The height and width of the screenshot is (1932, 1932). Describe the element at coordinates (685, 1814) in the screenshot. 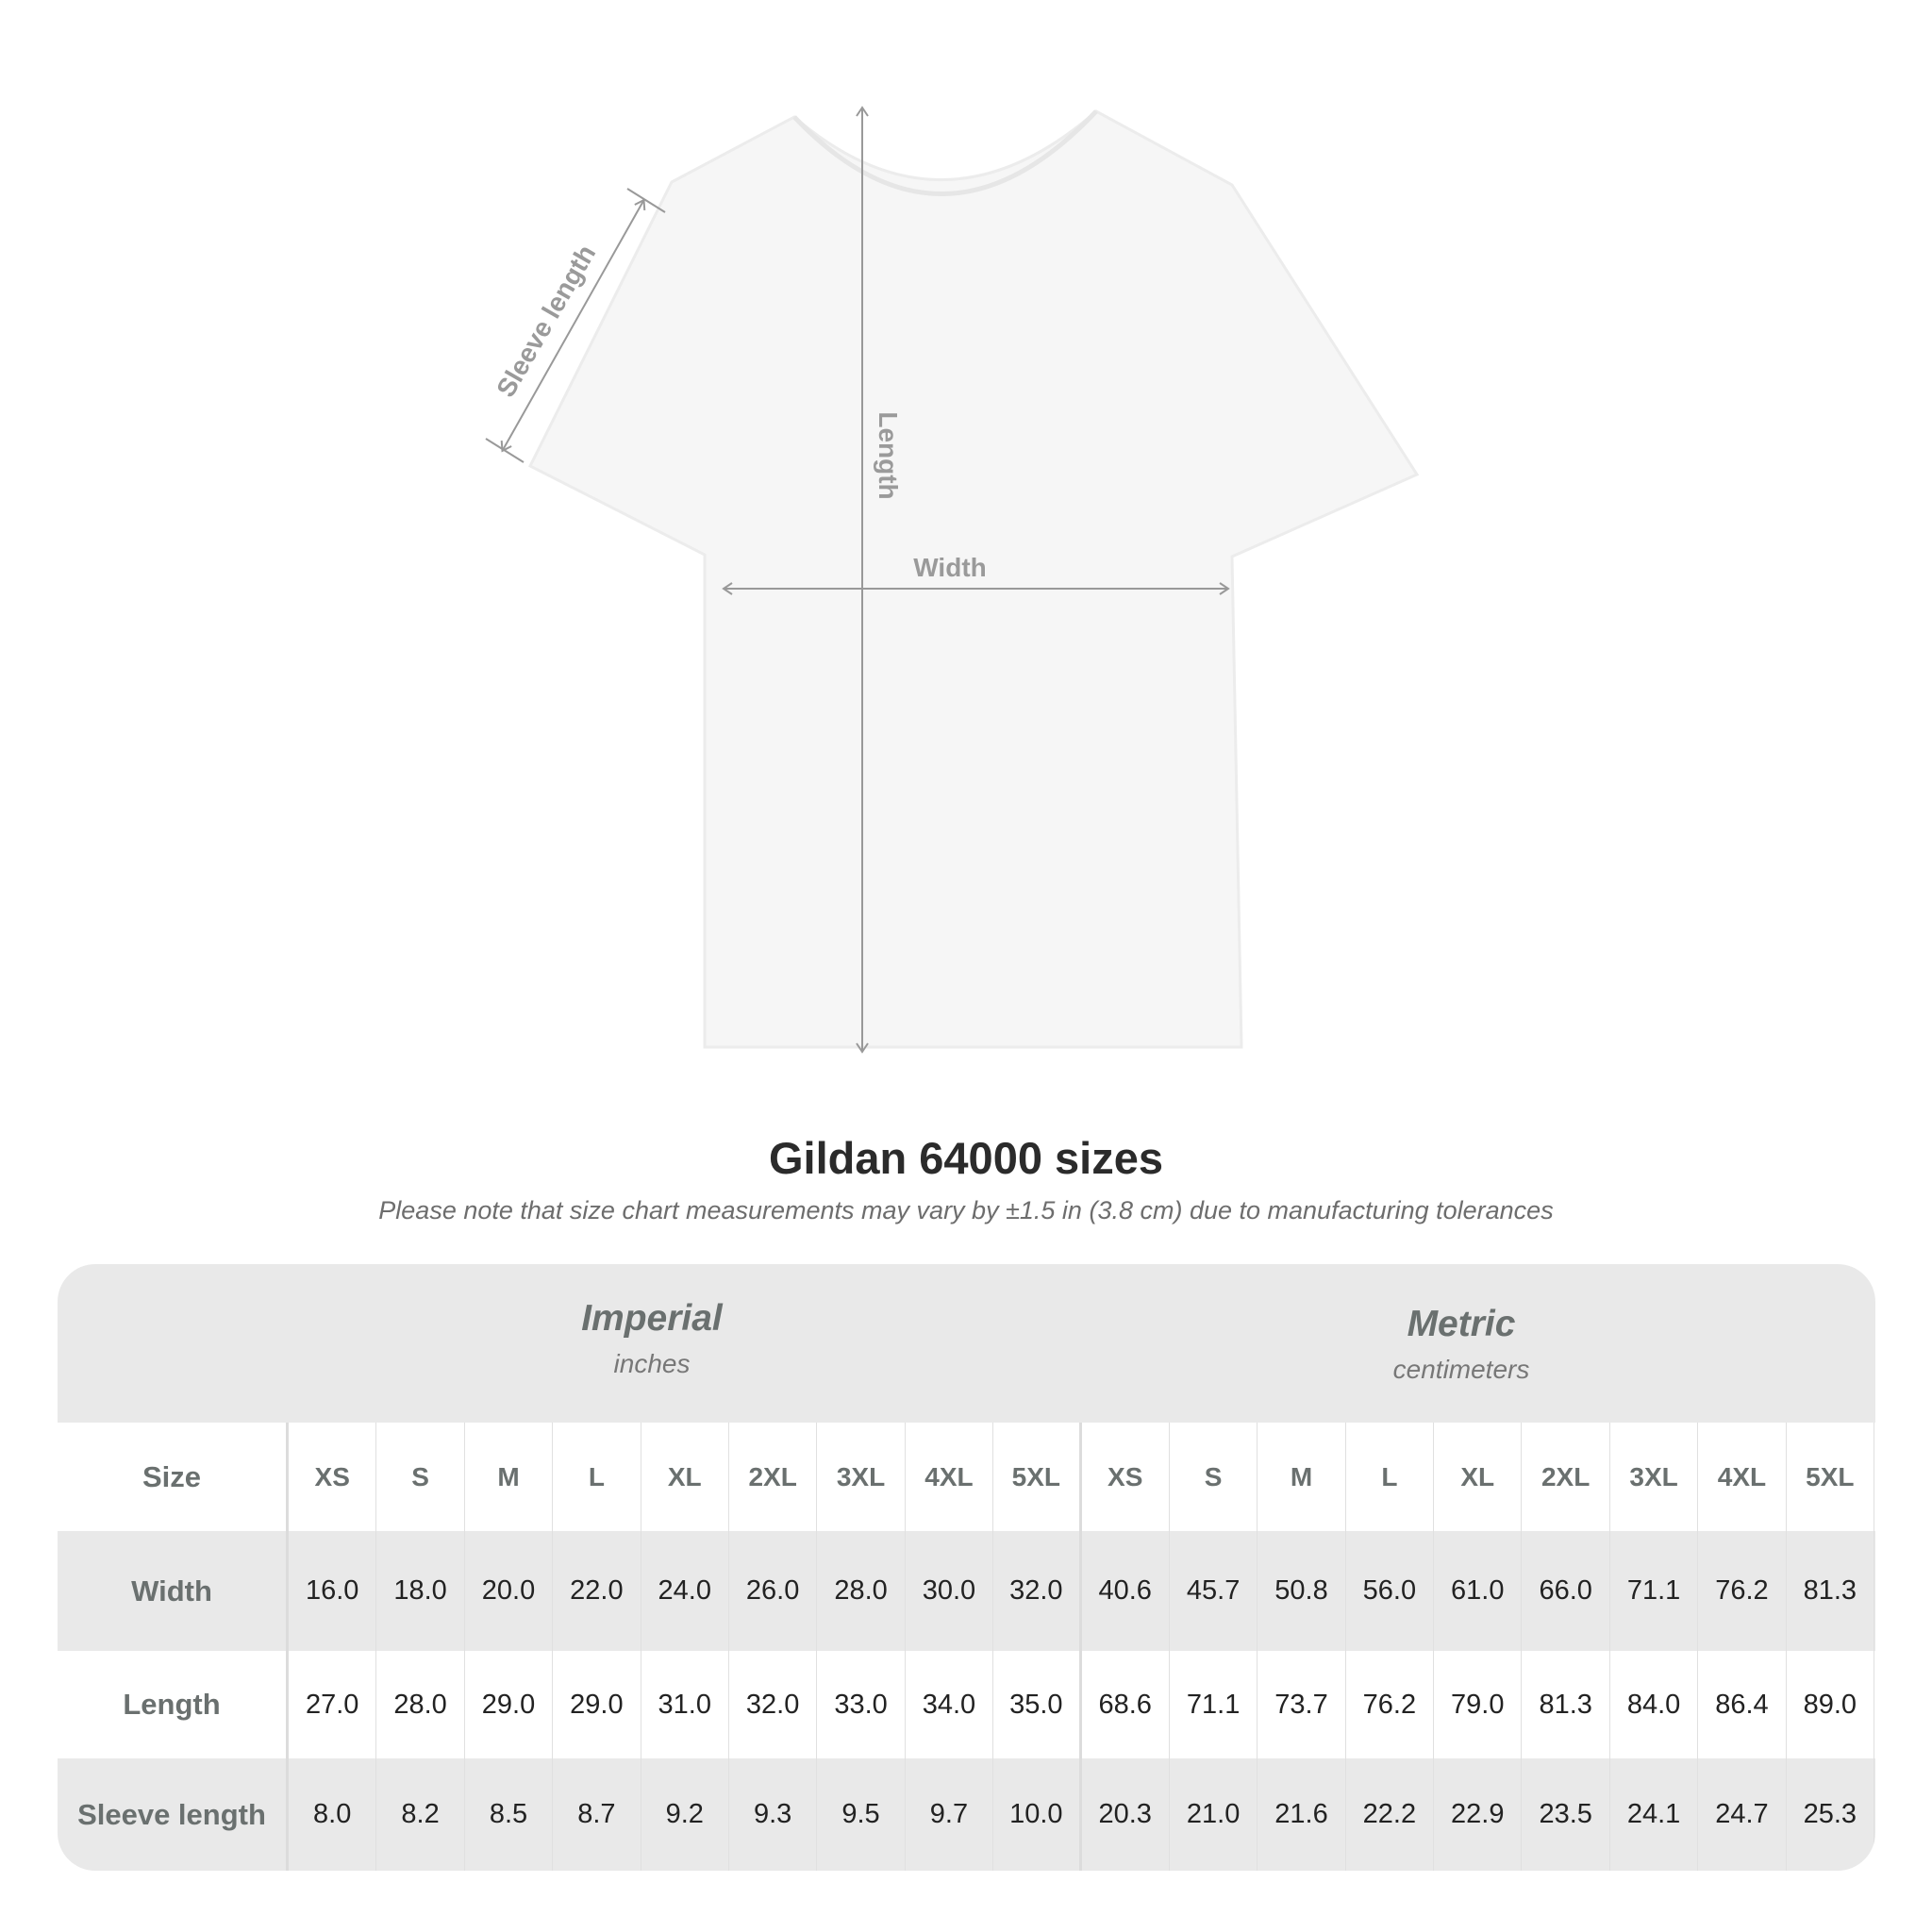

I see `imperial-value-cell: 9.2` at that location.